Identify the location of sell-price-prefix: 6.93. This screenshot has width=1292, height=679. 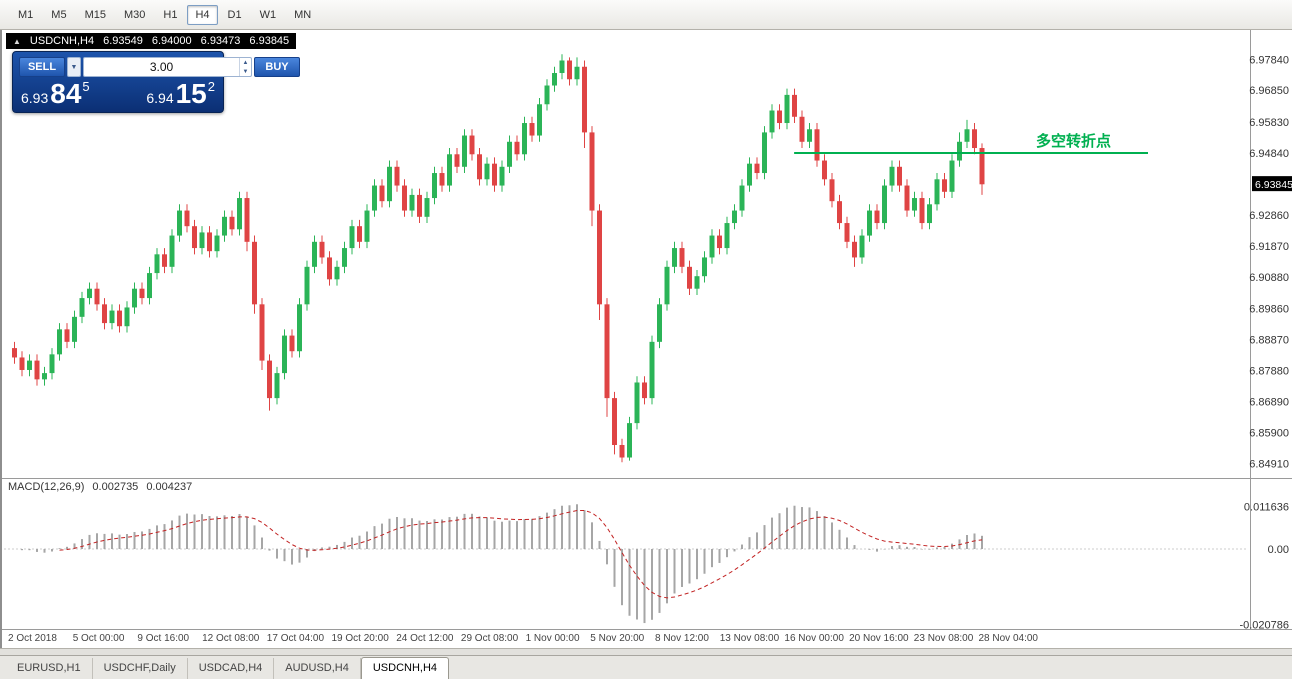
(35, 98).